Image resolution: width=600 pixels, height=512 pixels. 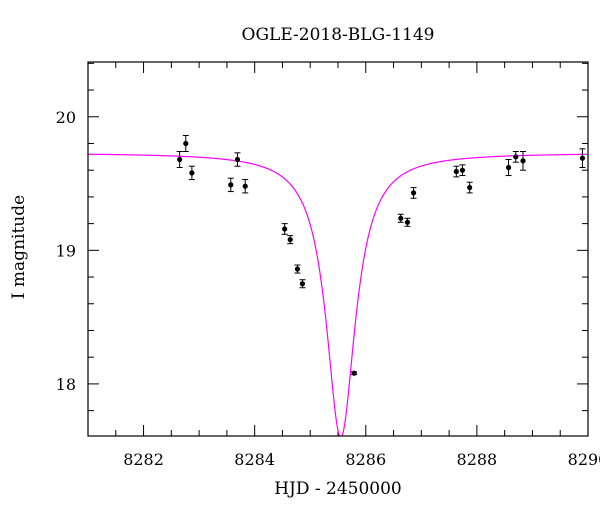 I want to click on x-tick-label: 8290, so click(x=584, y=459).